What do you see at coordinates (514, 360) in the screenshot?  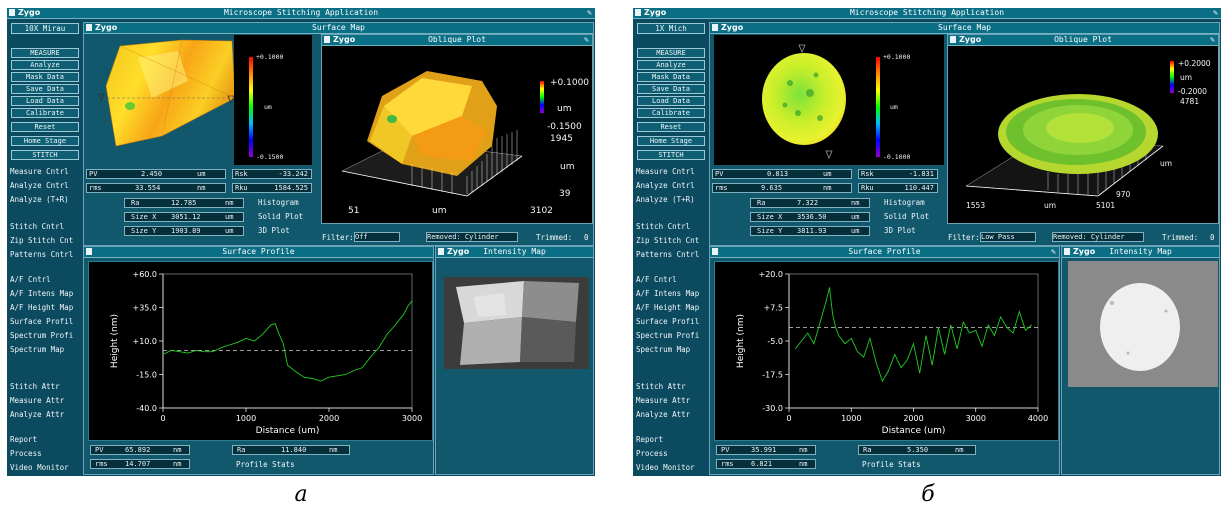 I see `intensity-map-window: Zygo Intensity Map` at bounding box center [514, 360].